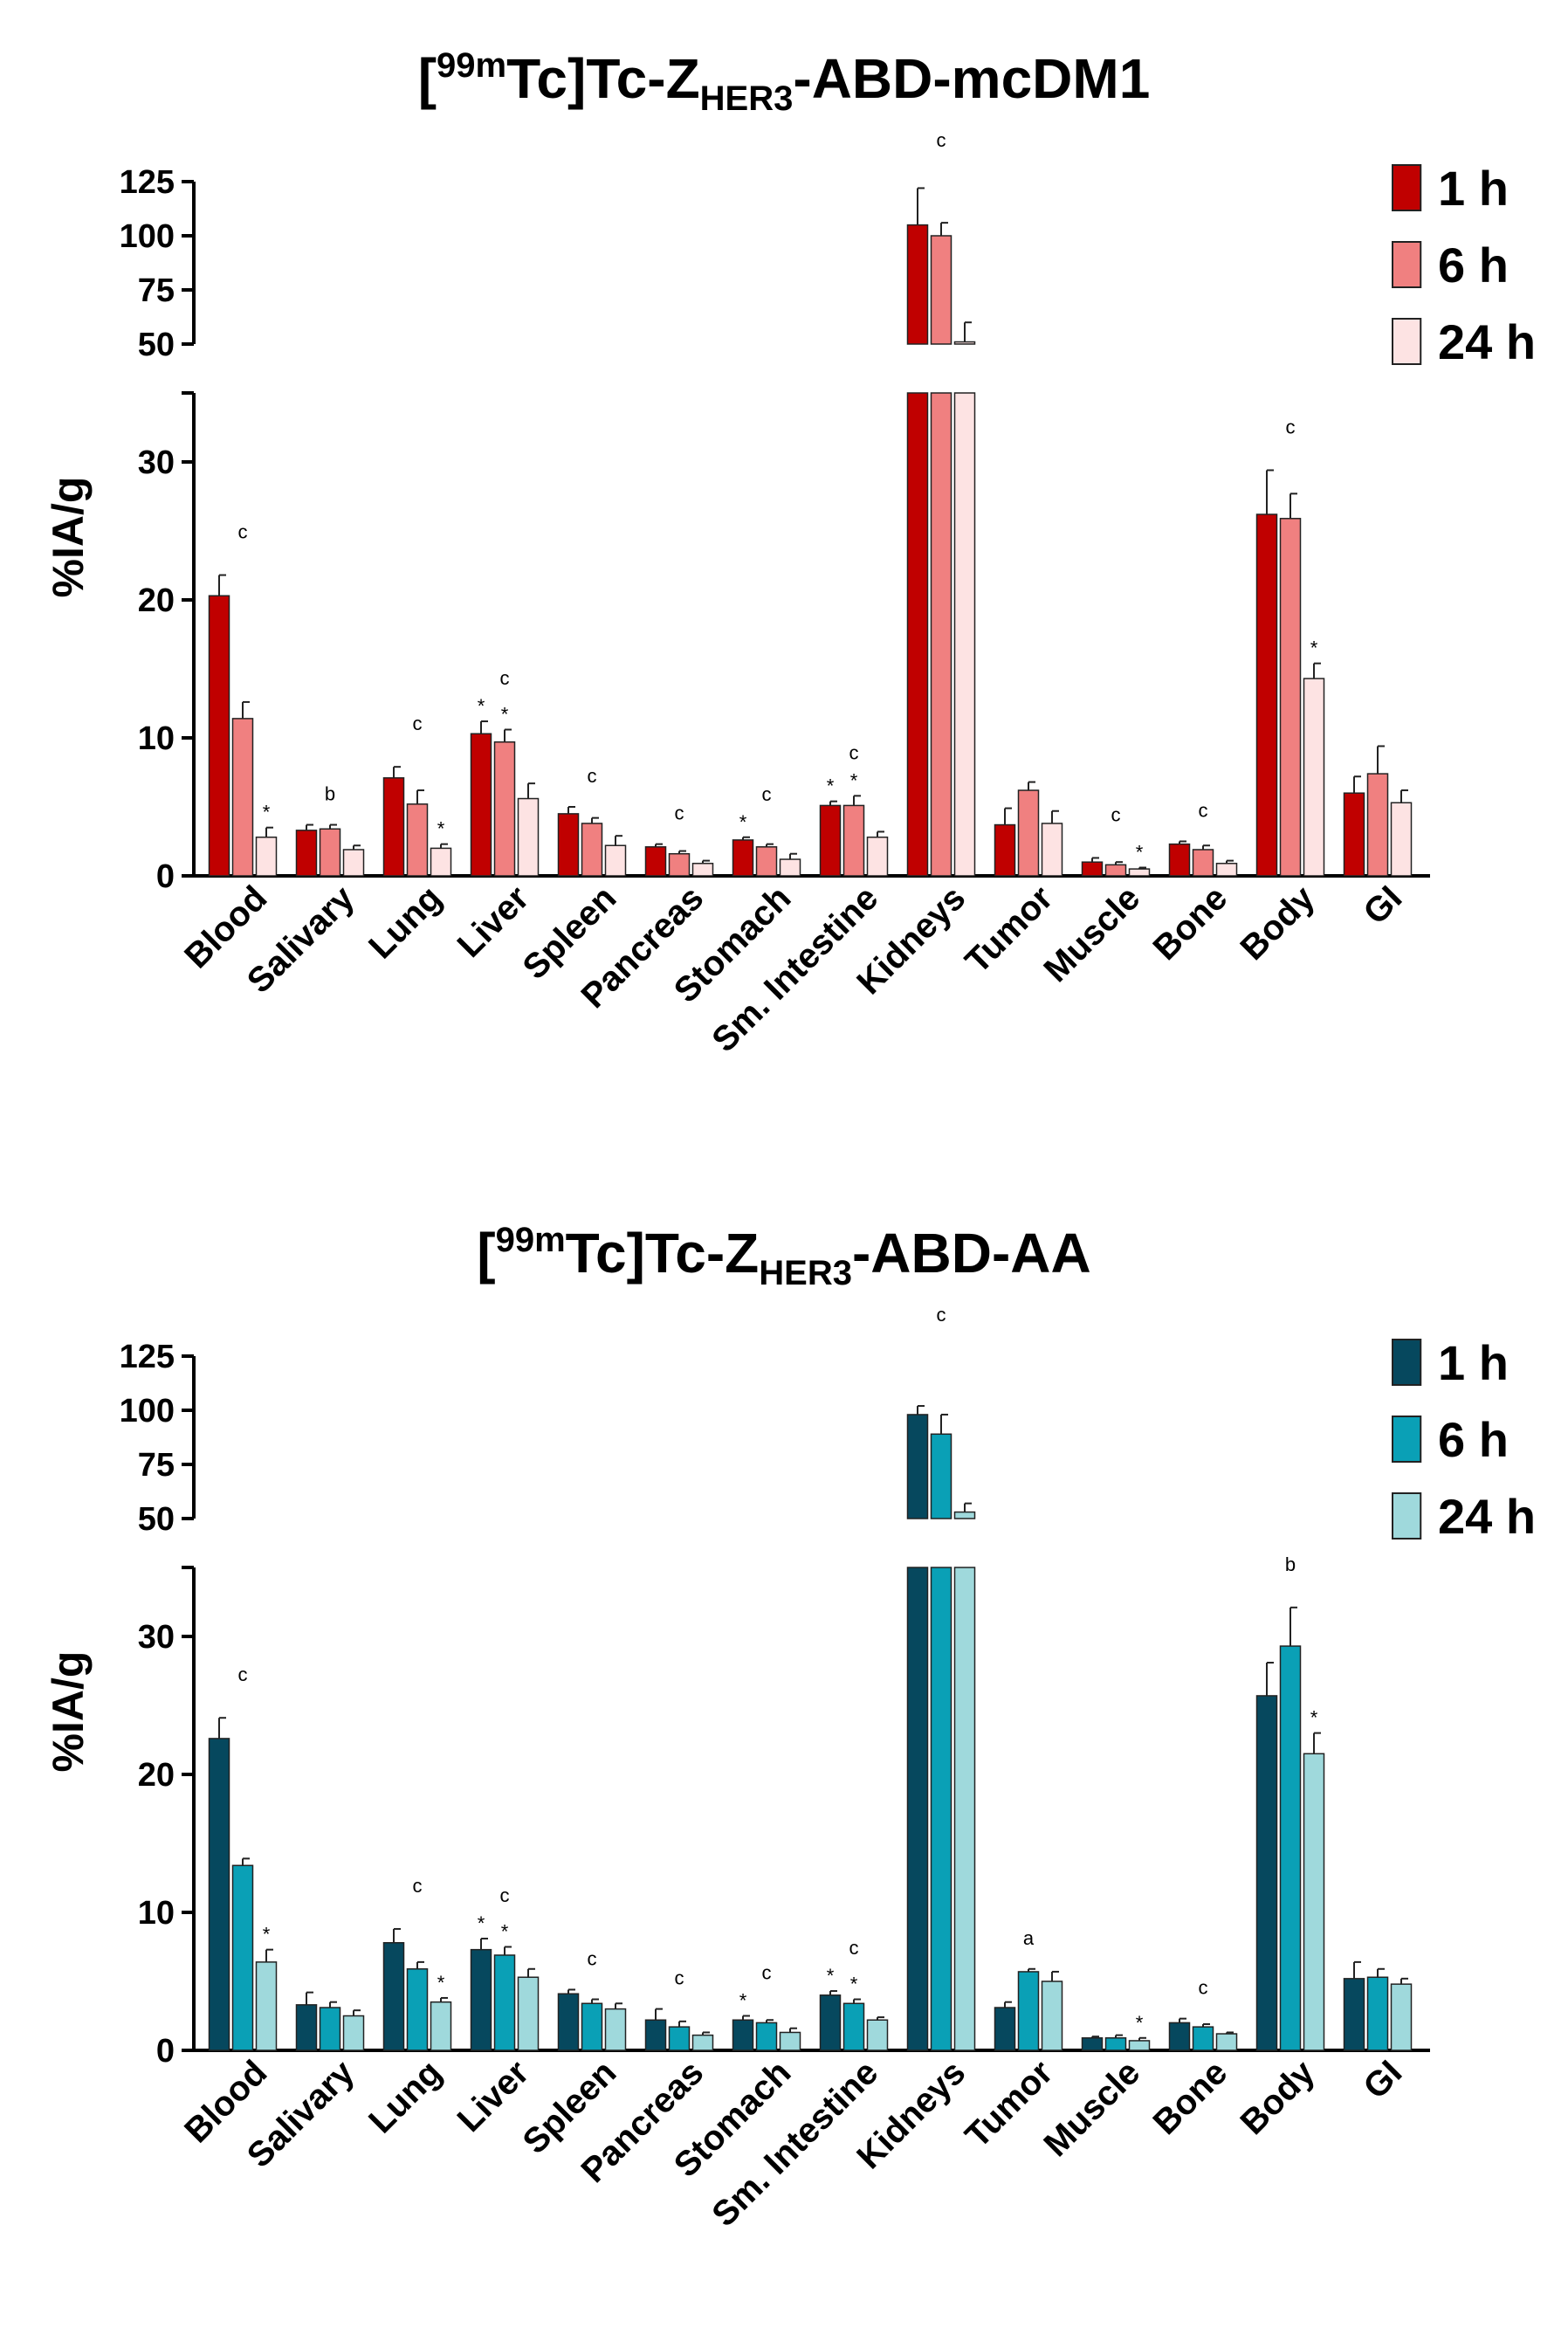  Describe the element at coordinates (1291, 426) in the screenshot. I see `significance-mark-body: c` at that location.